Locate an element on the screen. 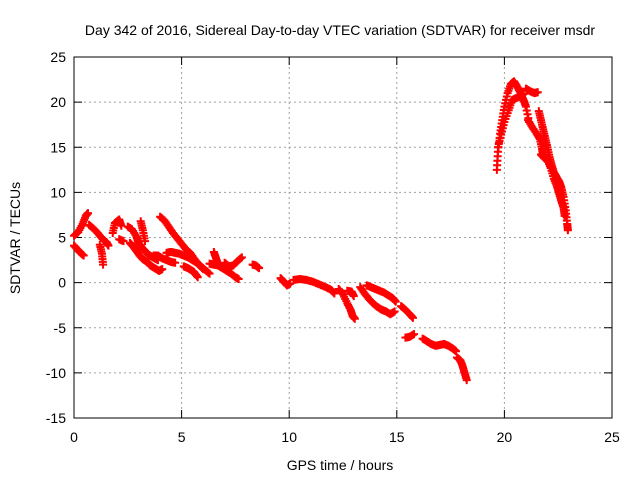 The image size is (640, 480). x-tick-label: 25 is located at coordinates (612, 437).